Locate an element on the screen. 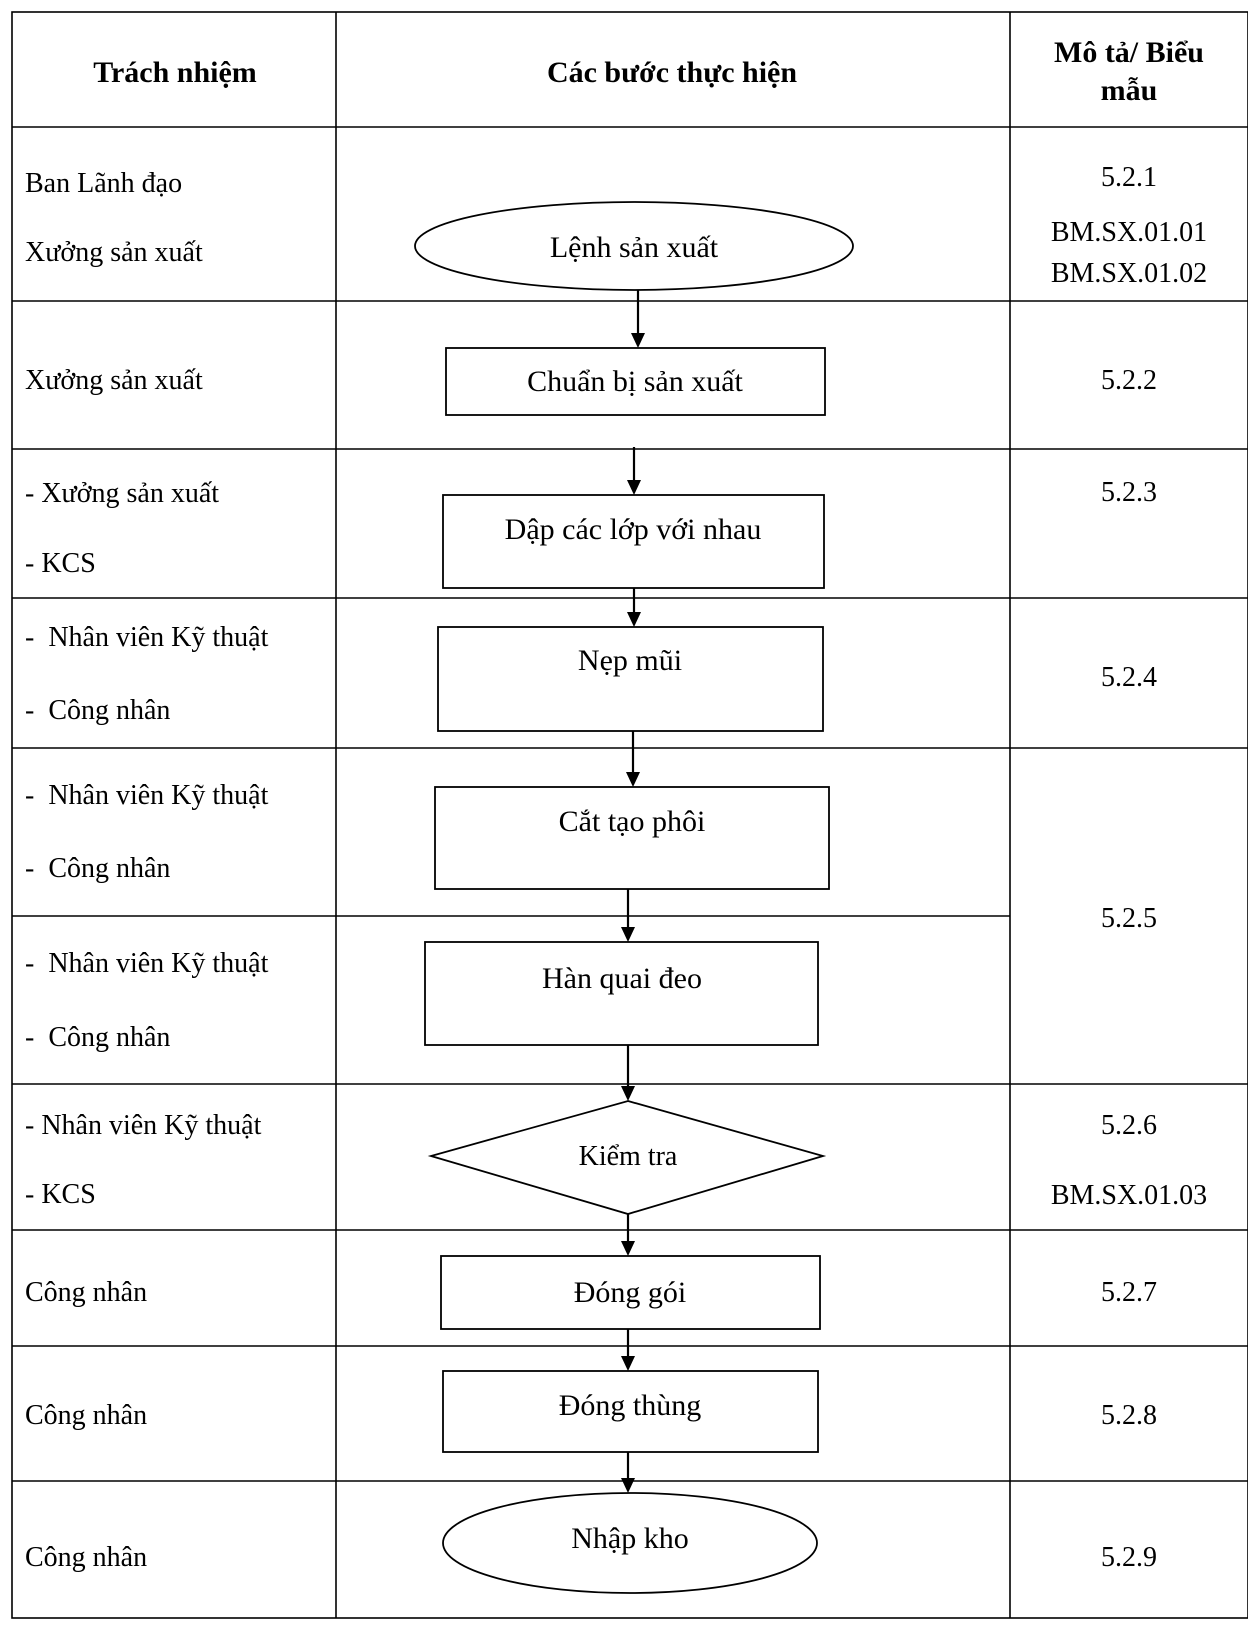 The height and width of the screenshot is (1625, 1248). prepare-node: Chuẩn bị sản xuất is located at coordinates (635, 381).